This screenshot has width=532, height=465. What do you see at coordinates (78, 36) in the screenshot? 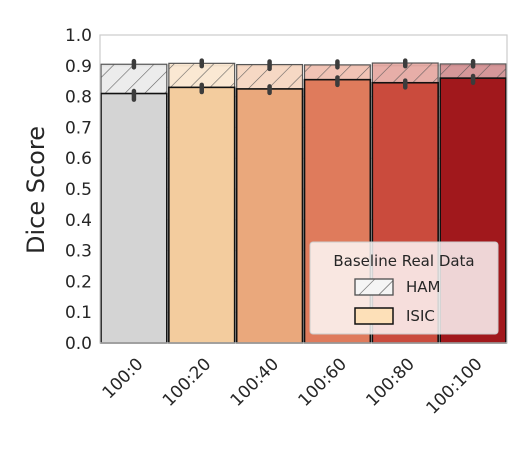
I see `y-tick-label: 1.0` at bounding box center [78, 36].